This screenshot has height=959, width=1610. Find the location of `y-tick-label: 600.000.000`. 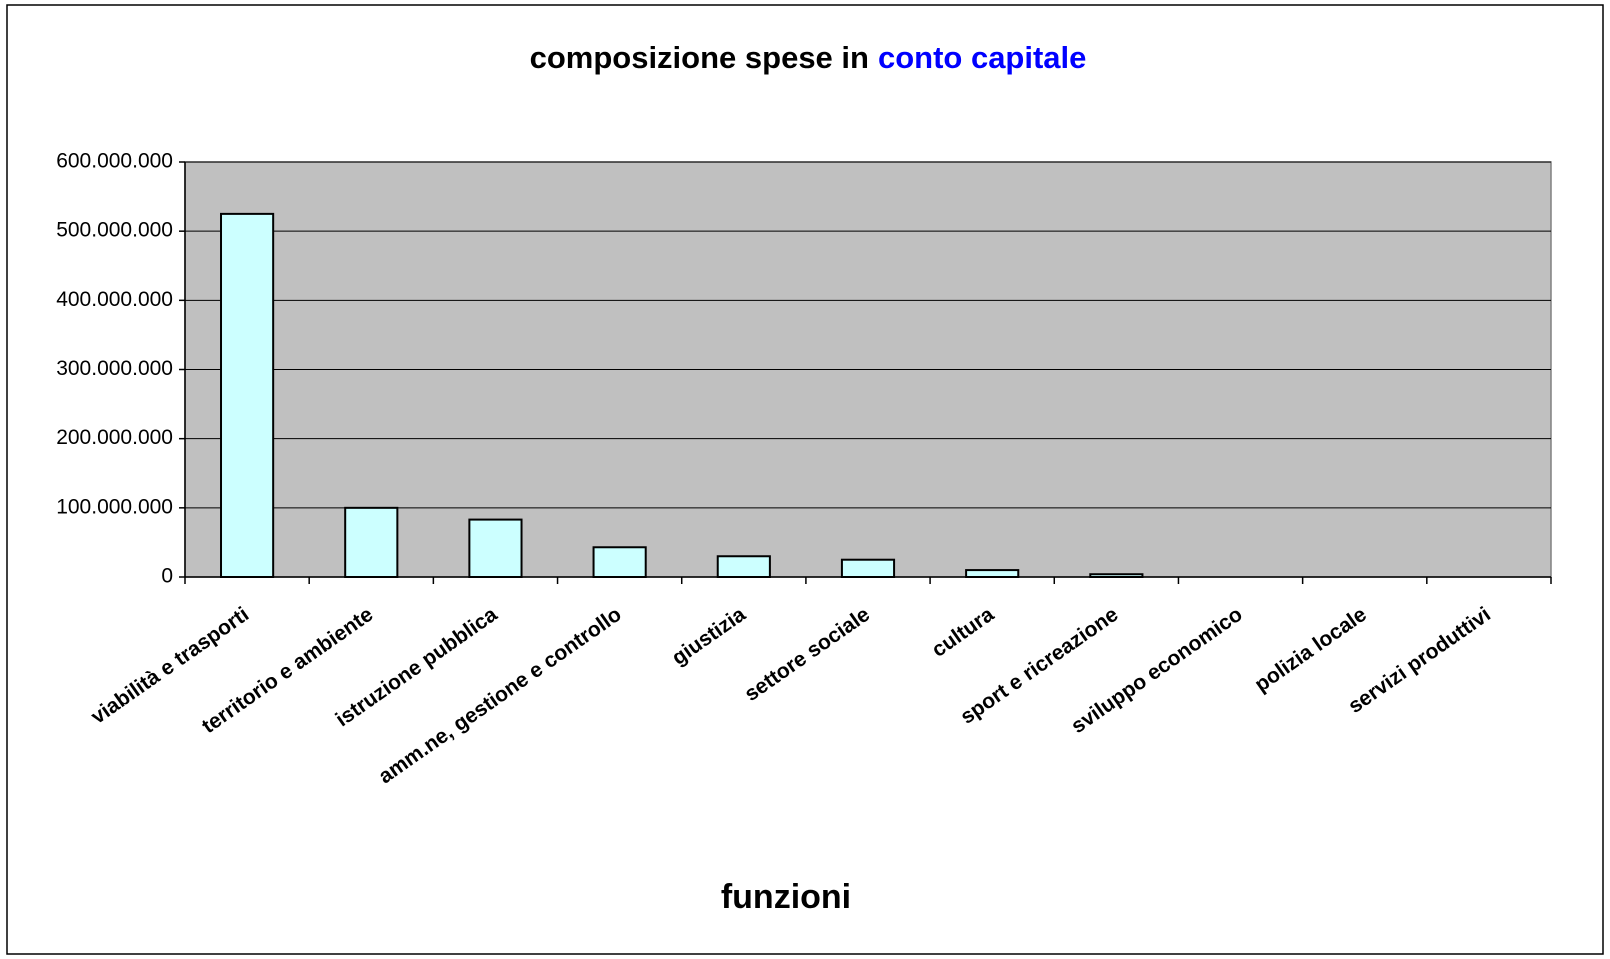

y-tick-label: 600.000.000 is located at coordinates (114, 161).